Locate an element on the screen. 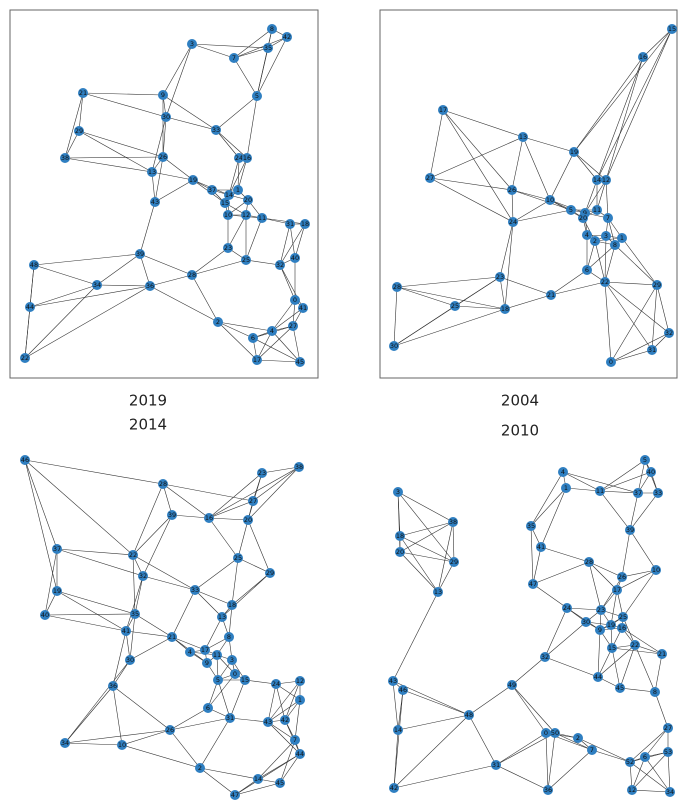  node-label: 38 is located at coordinates (65, 158).